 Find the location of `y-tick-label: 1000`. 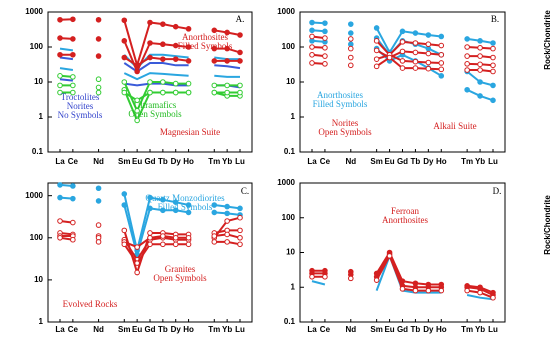

y-tick-label: 1000 is located at coordinates (34, 195).